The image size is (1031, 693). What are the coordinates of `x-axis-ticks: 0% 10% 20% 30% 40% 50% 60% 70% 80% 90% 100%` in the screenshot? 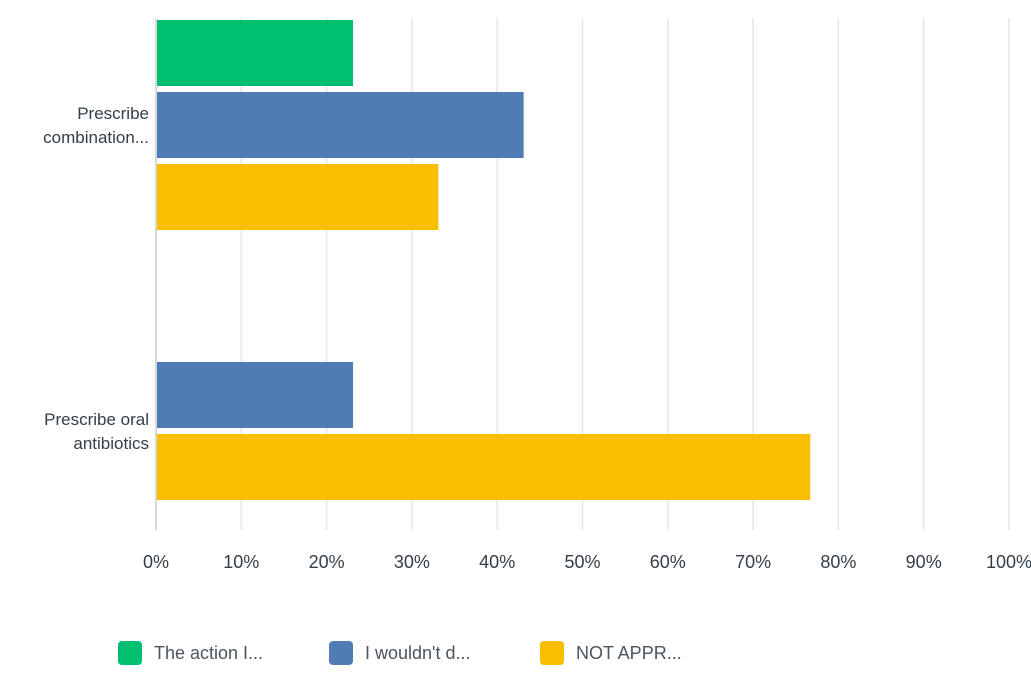 It's located at (587, 562).